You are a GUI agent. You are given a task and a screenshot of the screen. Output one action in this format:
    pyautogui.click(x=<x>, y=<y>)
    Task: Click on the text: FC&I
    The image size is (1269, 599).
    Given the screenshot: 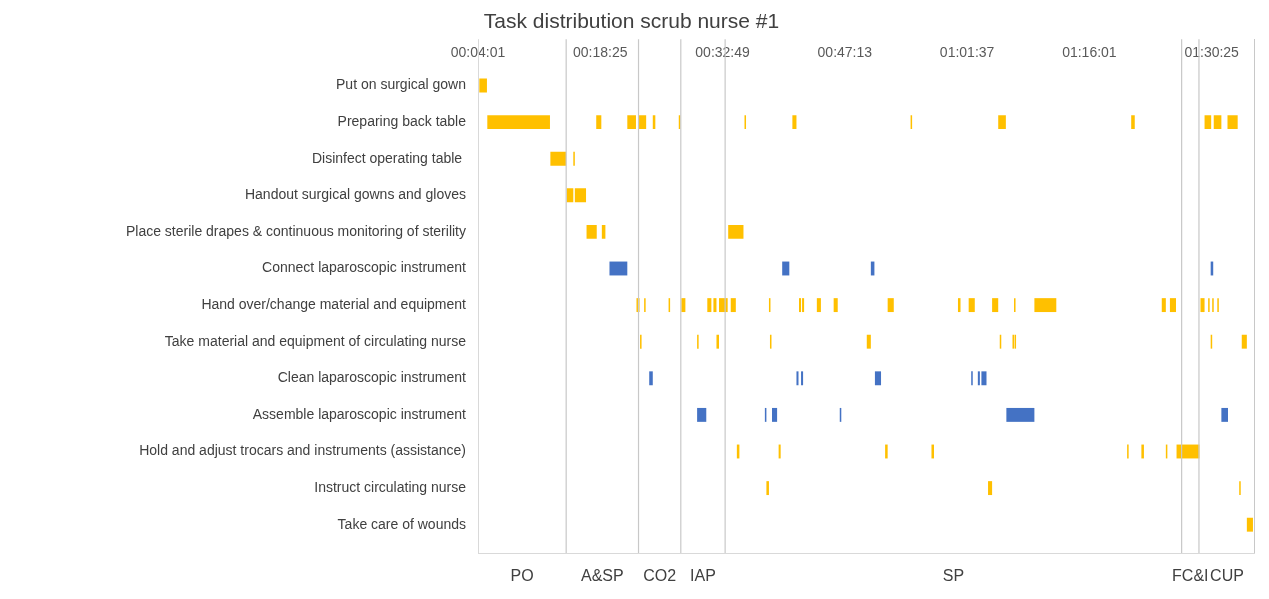 What is the action you would take?
    pyautogui.click(x=1190, y=576)
    